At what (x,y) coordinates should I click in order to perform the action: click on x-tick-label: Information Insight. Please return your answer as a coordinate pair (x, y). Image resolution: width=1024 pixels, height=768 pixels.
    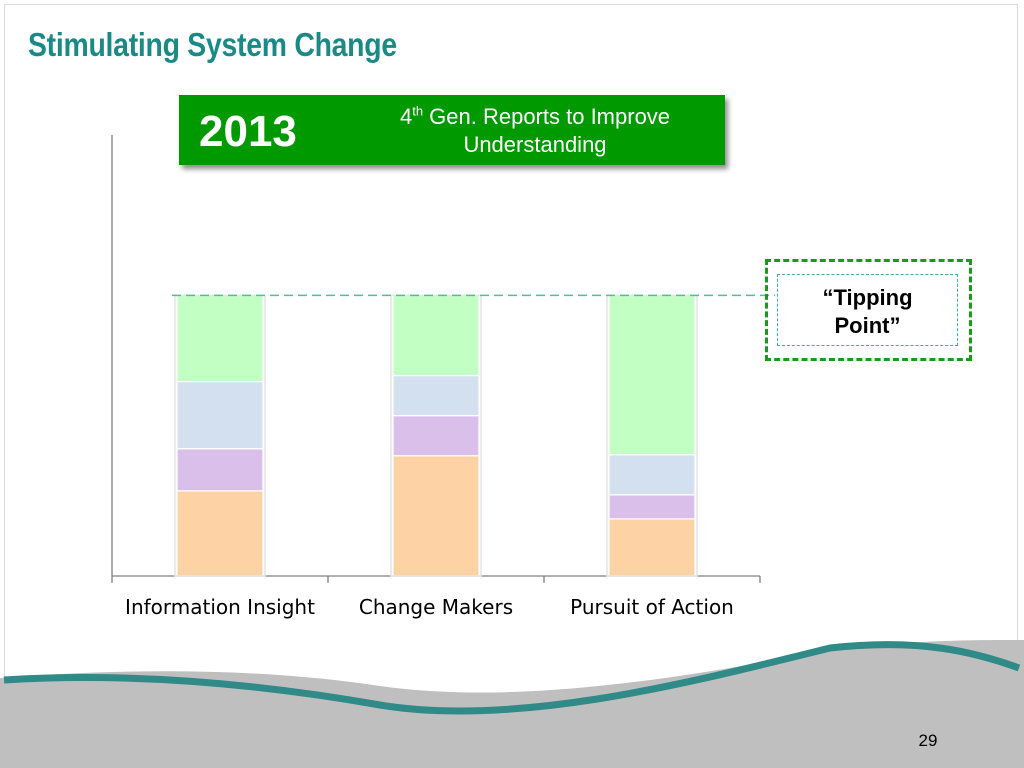
    Looking at the image, I should click on (220, 607).